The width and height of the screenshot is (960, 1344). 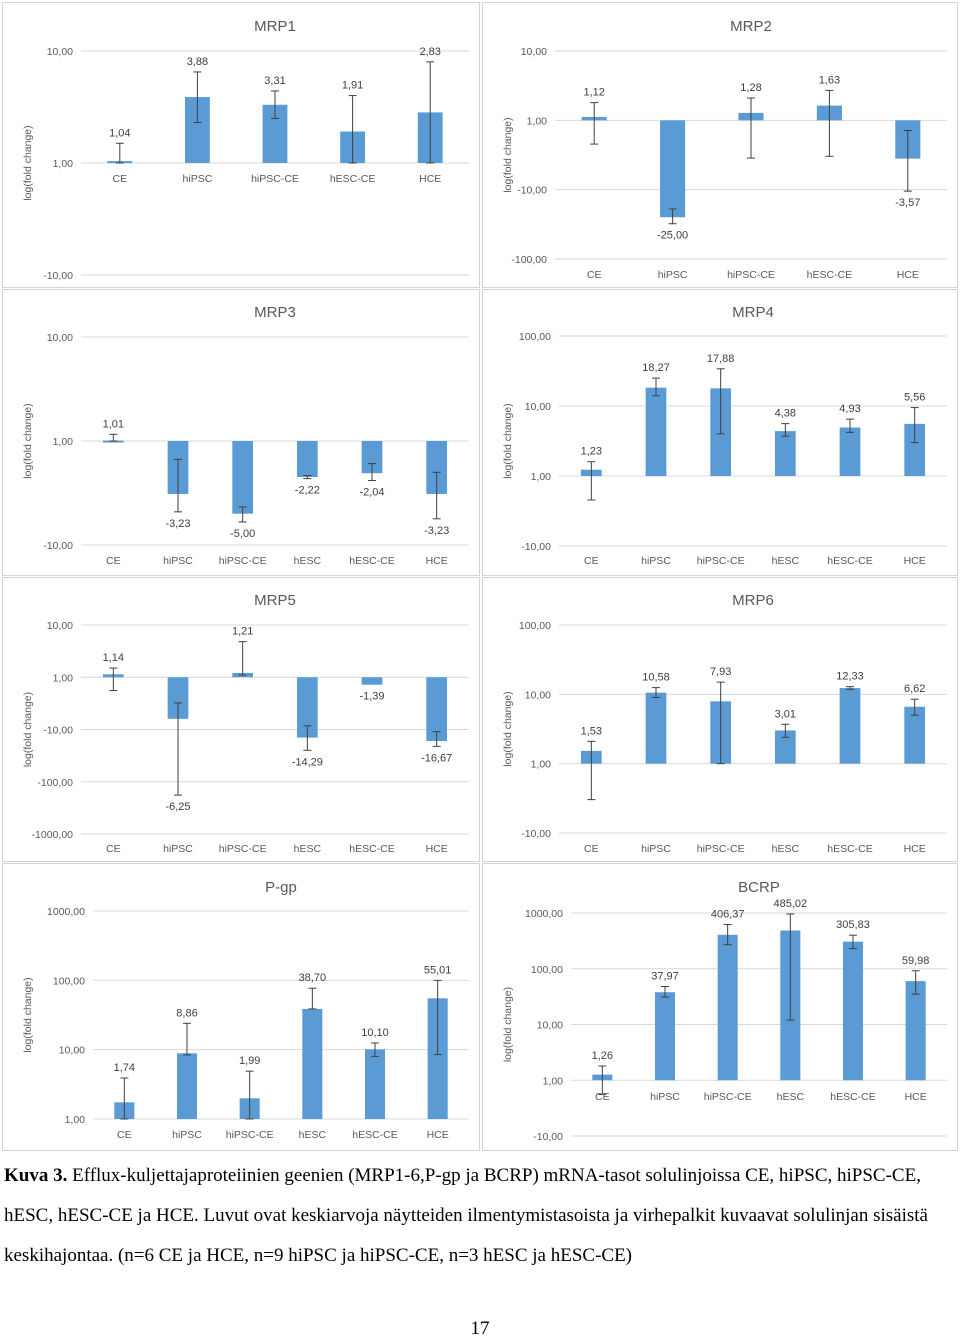 What do you see at coordinates (275, 312) in the screenshot?
I see `chart-title: MRP3` at bounding box center [275, 312].